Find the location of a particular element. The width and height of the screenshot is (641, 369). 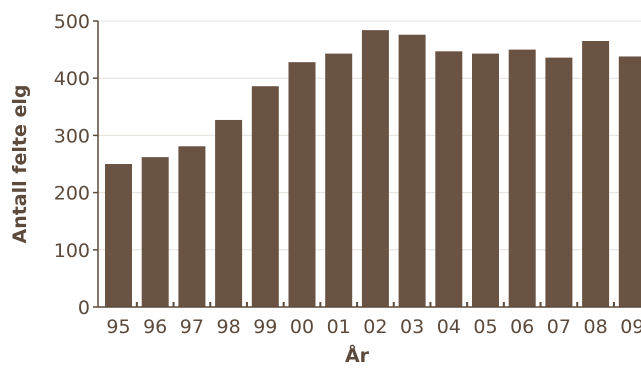

x-tick-labels: 95 96 97 98 99 00 01 02 03 04 05 06 07 08 09 is located at coordinates (373, 327).